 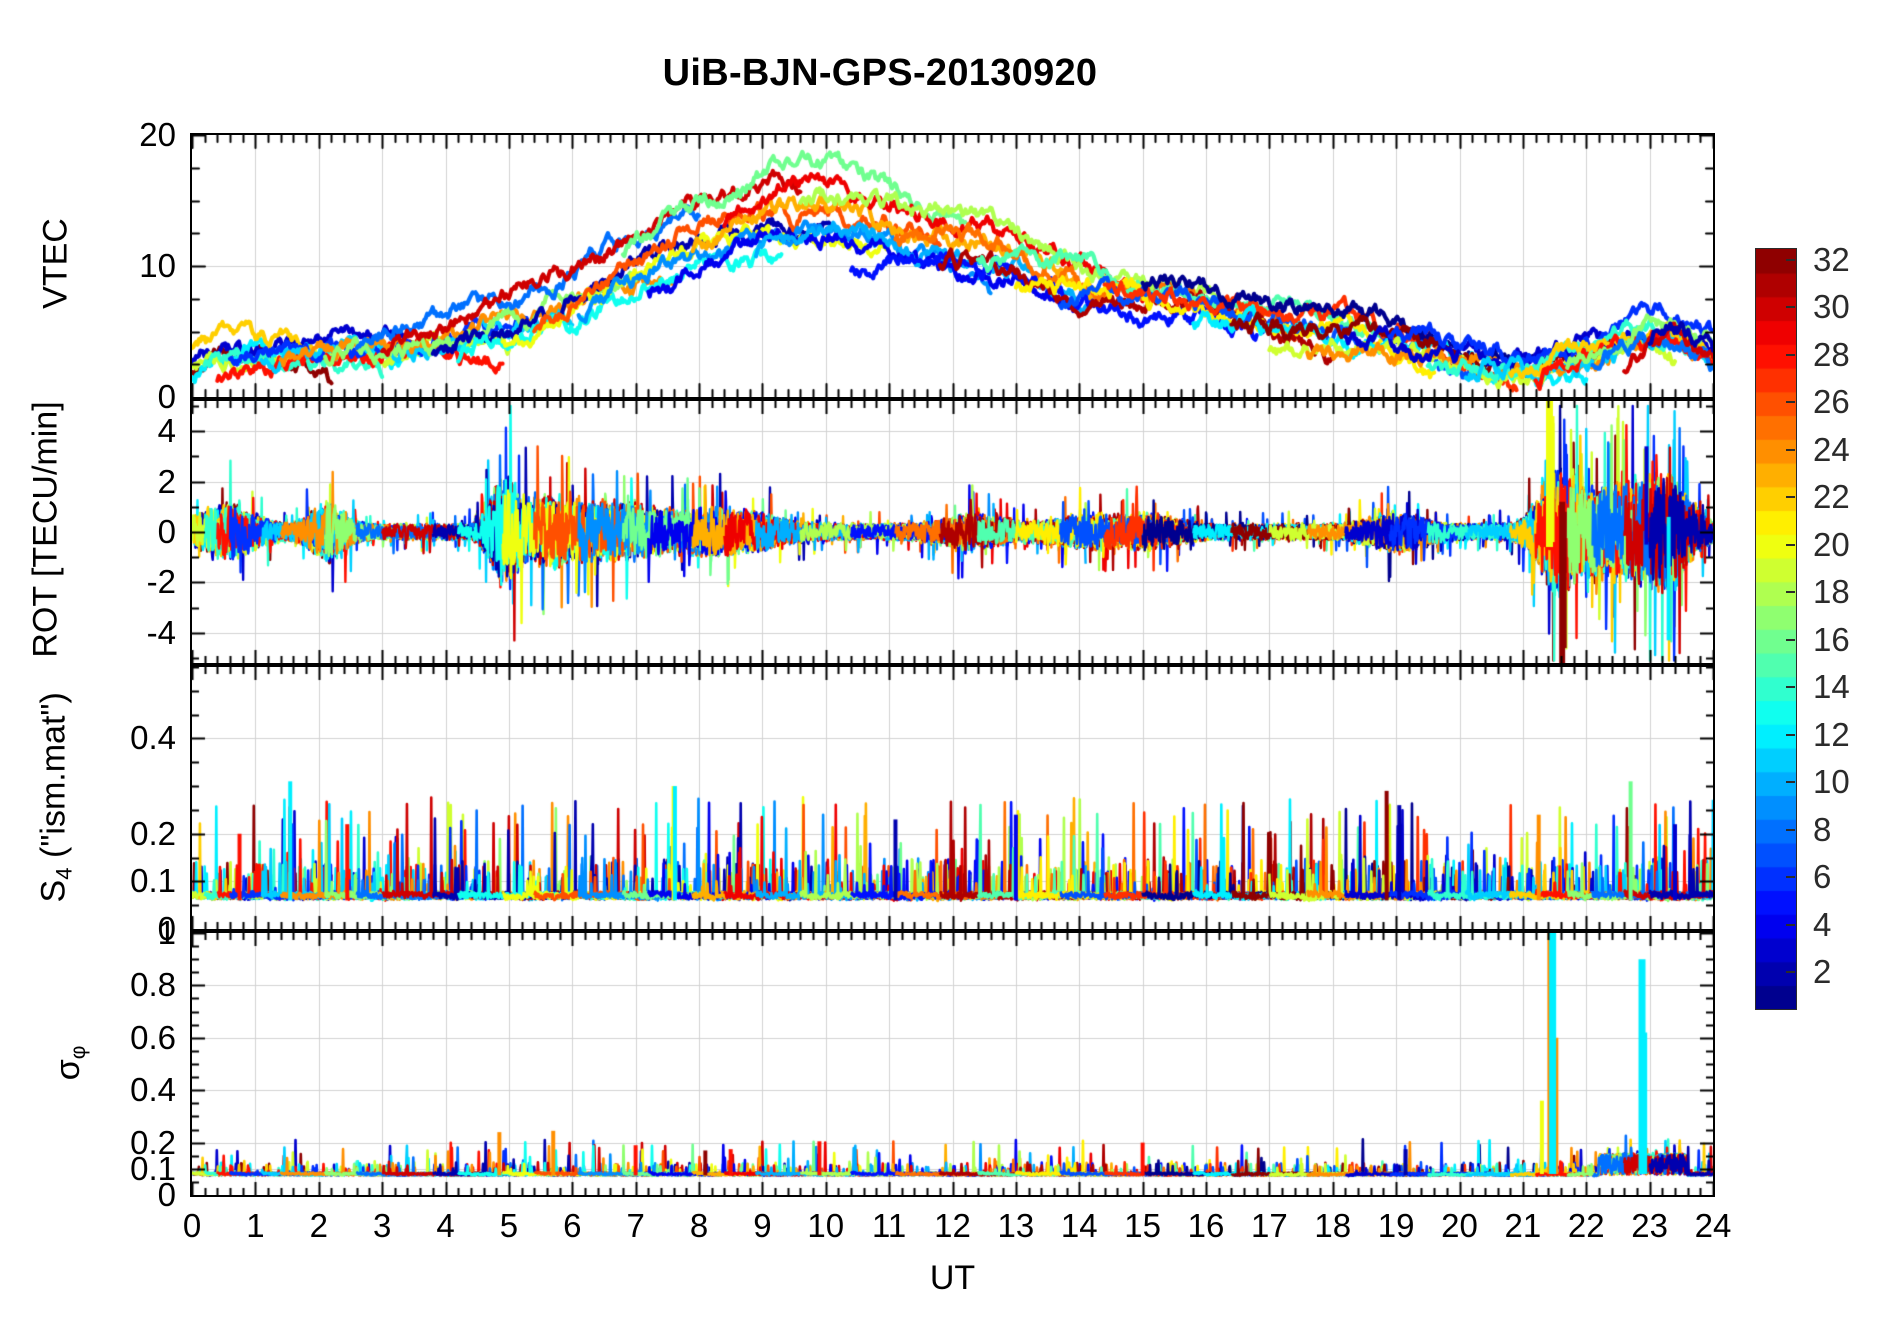 What do you see at coordinates (509, 1225) in the screenshot?
I see `xtick-5: 5` at bounding box center [509, 1225].